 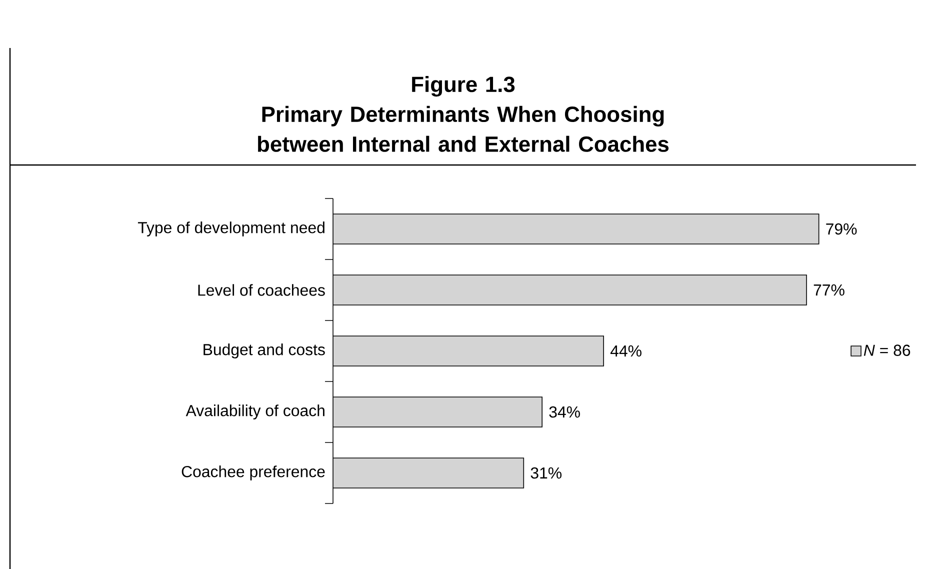 What do you see at coordinates (264, 351) in the screenshot?
I see `y-tick-label: Budget and costs` at bounding box center [264, 351].